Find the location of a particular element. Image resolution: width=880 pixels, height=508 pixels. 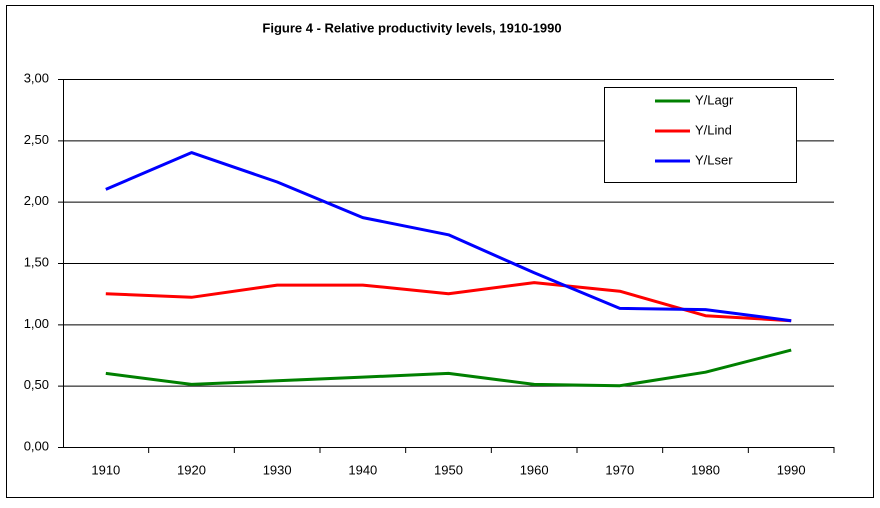

y-tick-label: 3,00 is located at coordinates (36, 77).